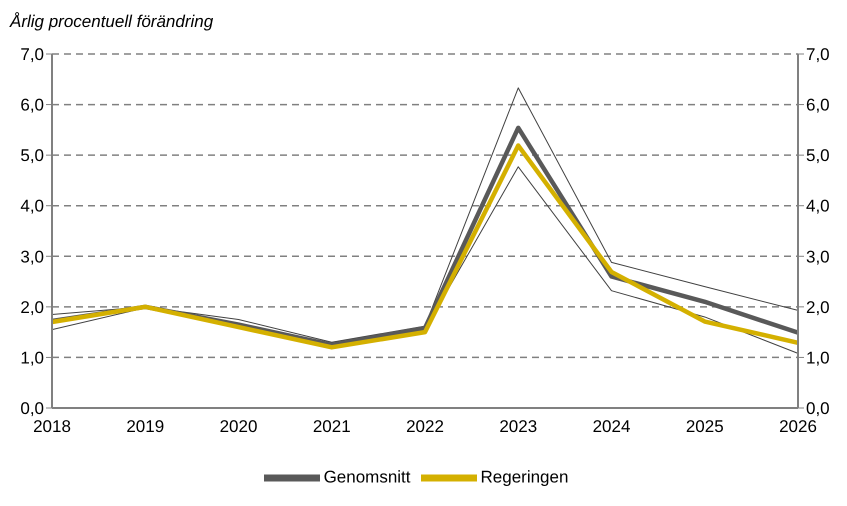  I want to click on y2-tick-label: 5,0, so click(818, 156).